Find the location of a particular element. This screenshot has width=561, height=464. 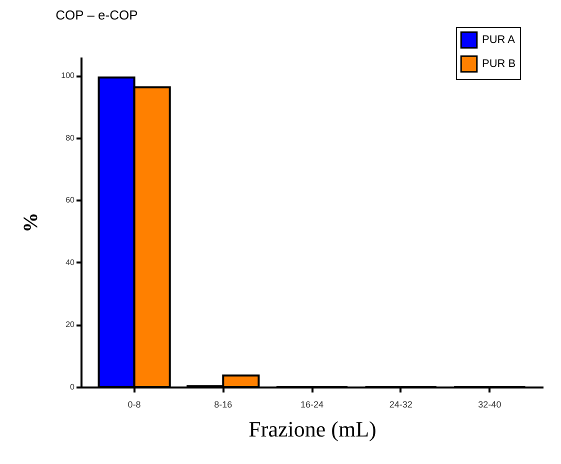

legend-label: PUR A is located at coordinates (499, 40).